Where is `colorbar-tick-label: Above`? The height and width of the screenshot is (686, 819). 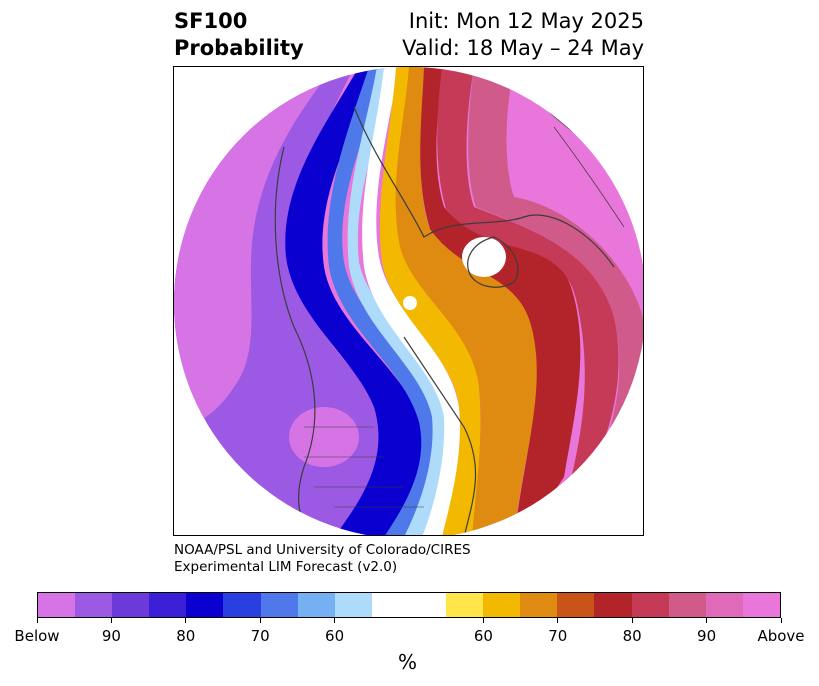
colorbar-tick-label: Above is located at coordinates (781, 636).